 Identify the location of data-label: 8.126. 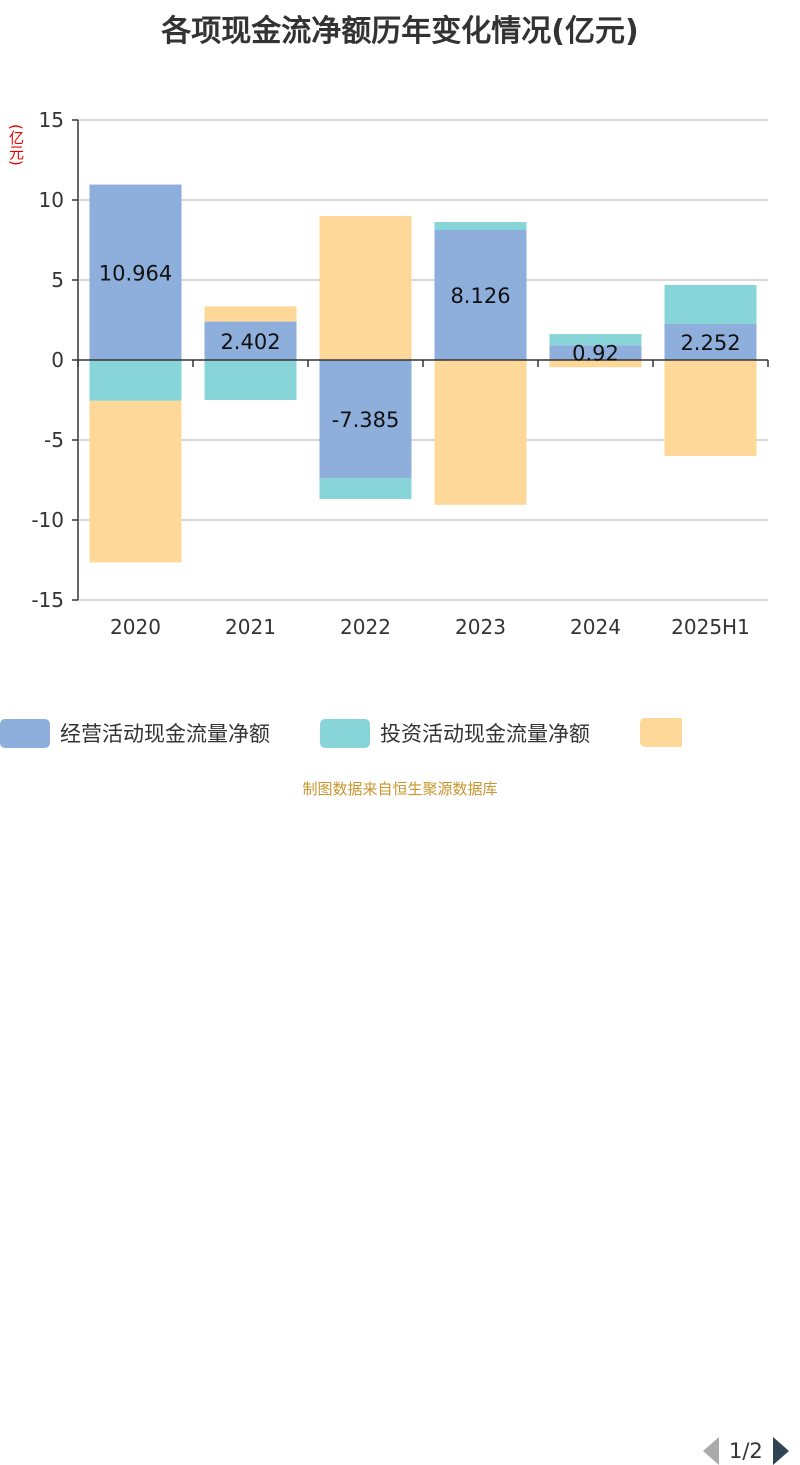
(480, 296).